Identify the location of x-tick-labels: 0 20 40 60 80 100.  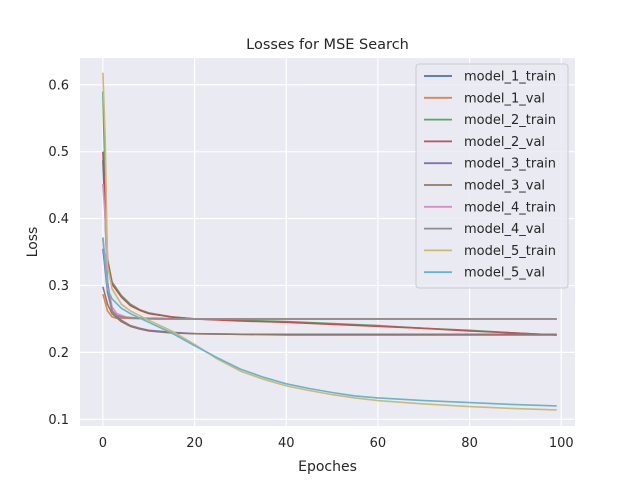
(336, 443).